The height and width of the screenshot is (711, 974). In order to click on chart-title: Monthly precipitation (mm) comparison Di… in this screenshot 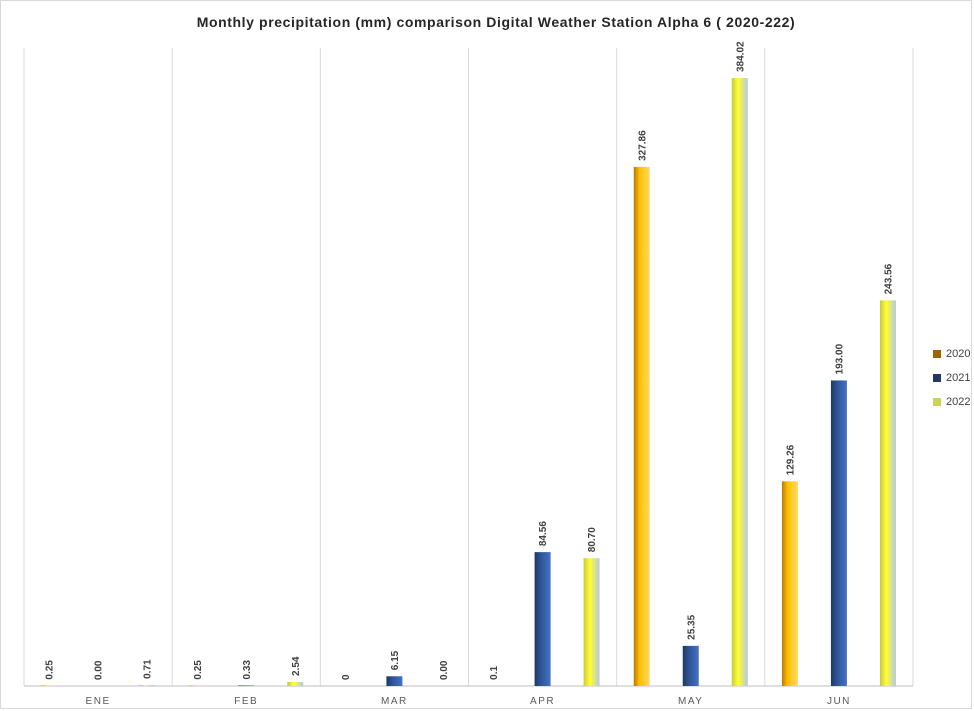, I will do `click(496, 22)`.